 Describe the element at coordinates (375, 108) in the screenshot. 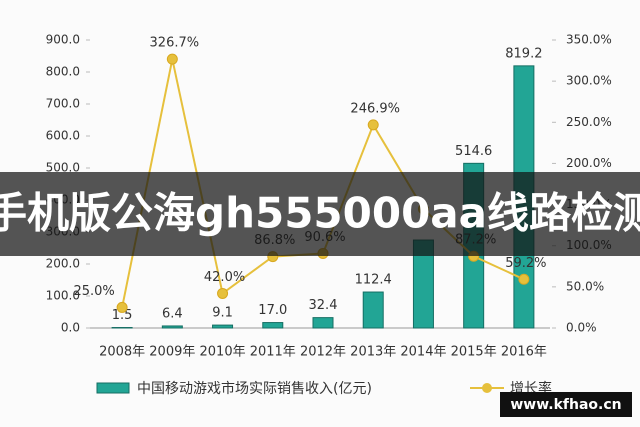

I see `line-label: 246.9%` at that location.